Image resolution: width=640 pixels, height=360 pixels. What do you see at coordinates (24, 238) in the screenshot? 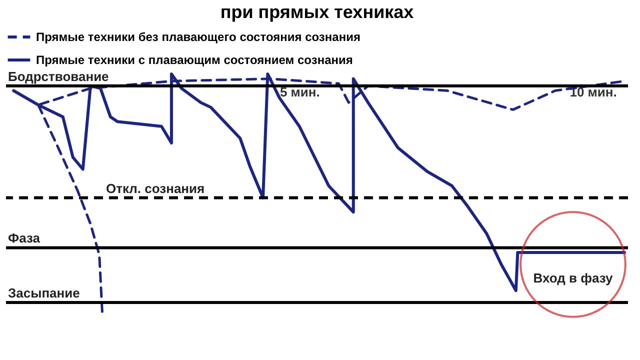
I see `ref-line-label: Фаза` at bounding box center [24, 238].